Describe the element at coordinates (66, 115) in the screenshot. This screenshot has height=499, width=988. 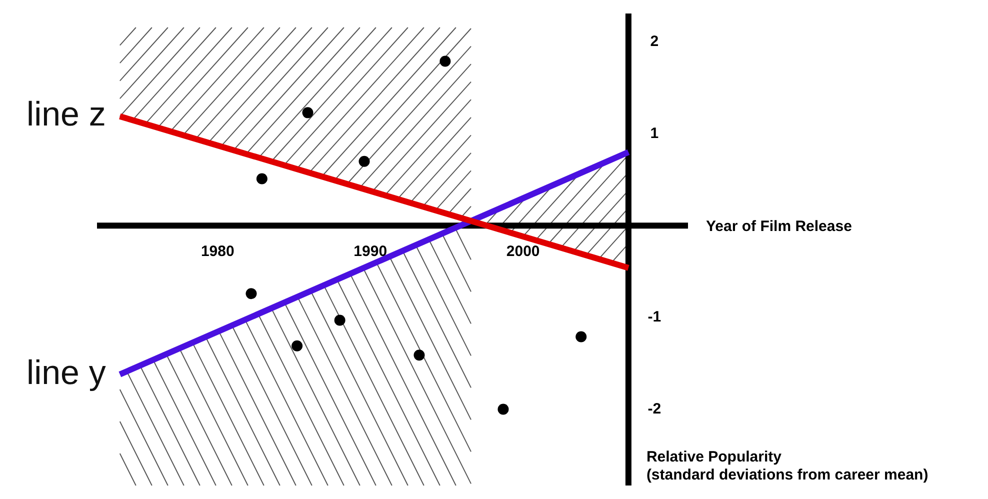
I see `series-label: line z` at that location.